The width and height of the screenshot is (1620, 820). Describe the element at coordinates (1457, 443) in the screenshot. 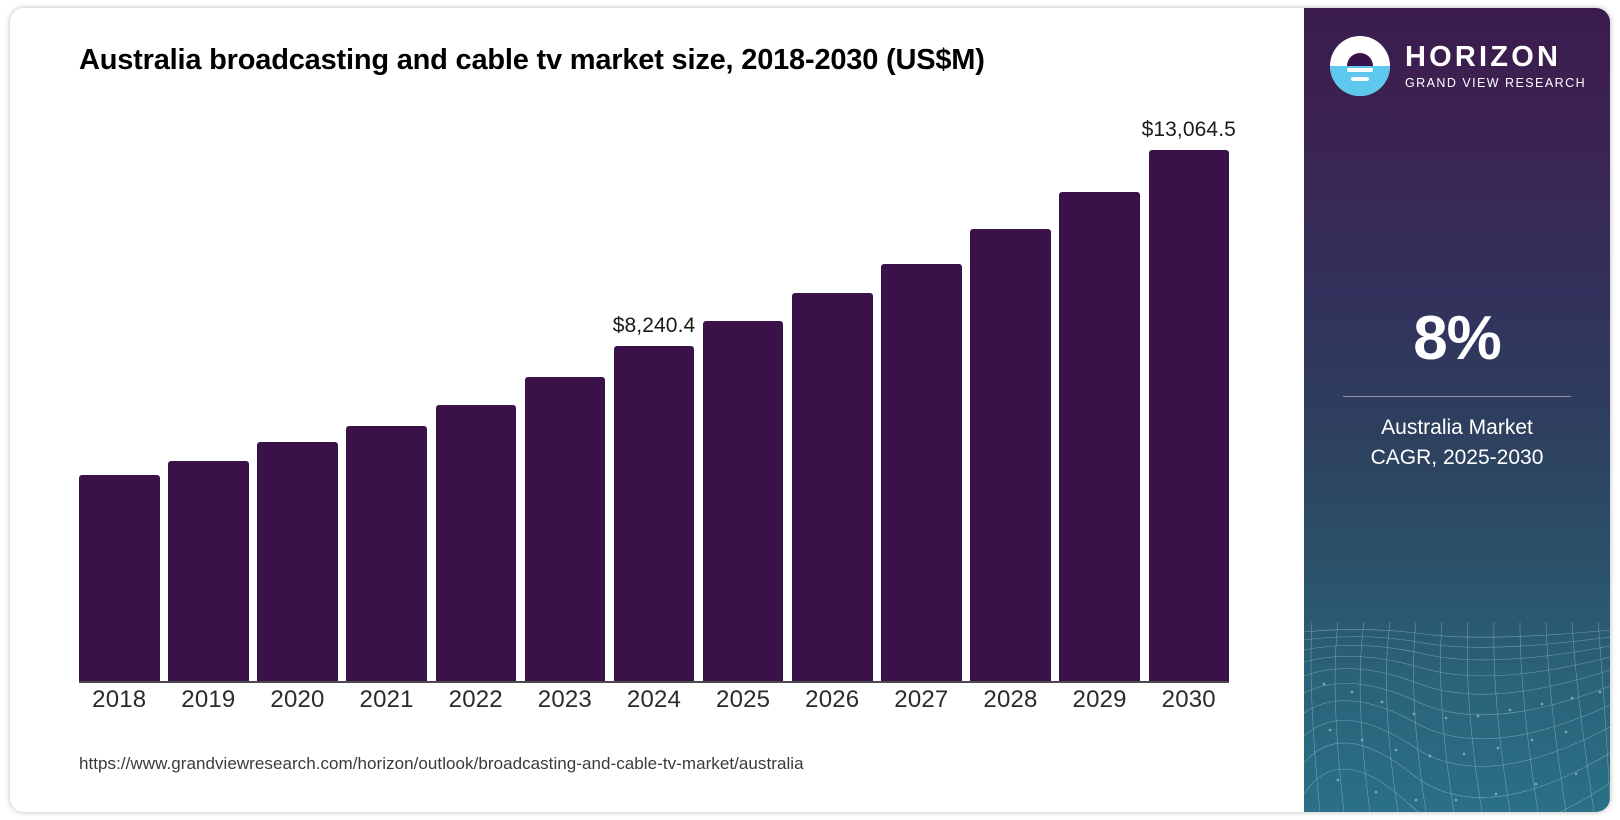

I see `cagr-caption: Australia Market CAGR, 2025-2030` at that location.